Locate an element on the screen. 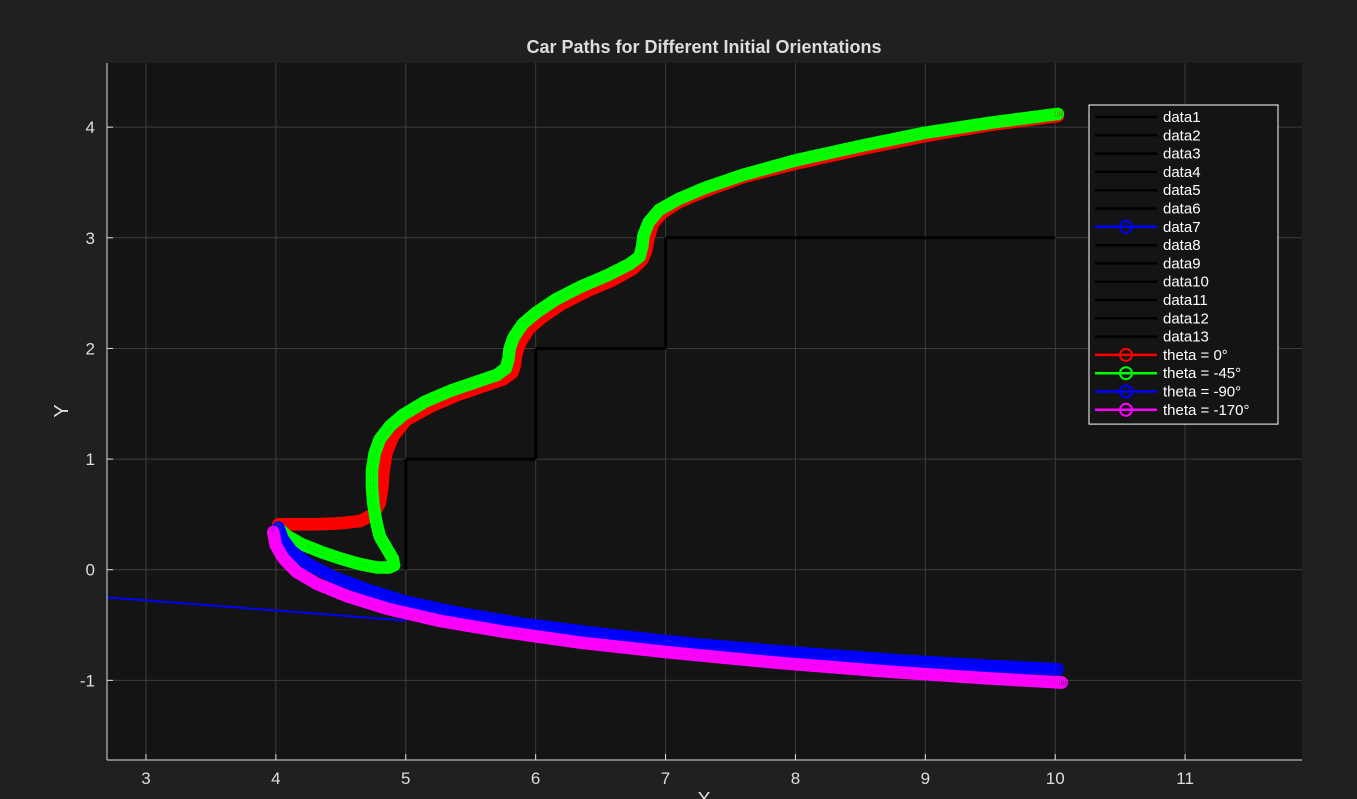 This screenshot has height=799, width=1357. wall-line-data7 is located at coordinates (256, 609).